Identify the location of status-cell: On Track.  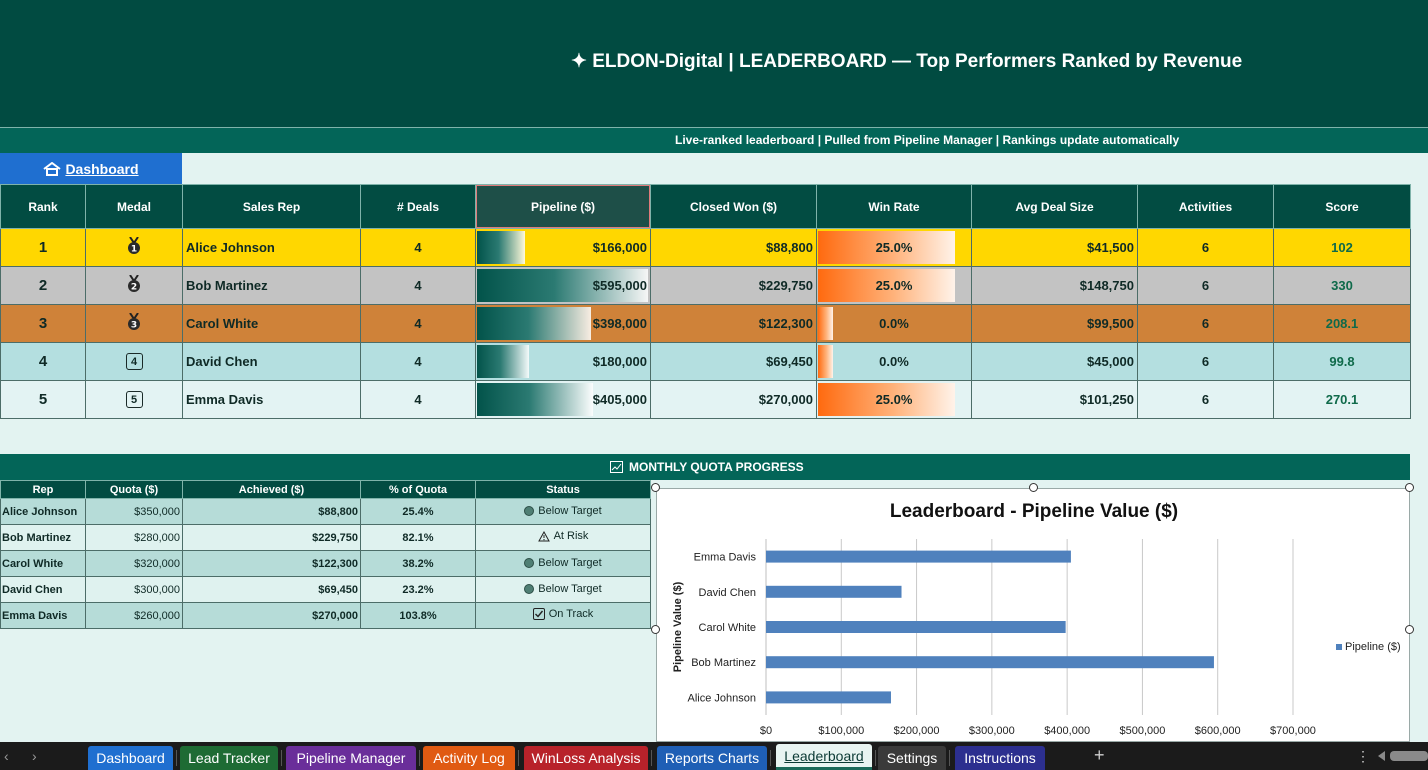
(563, 615).